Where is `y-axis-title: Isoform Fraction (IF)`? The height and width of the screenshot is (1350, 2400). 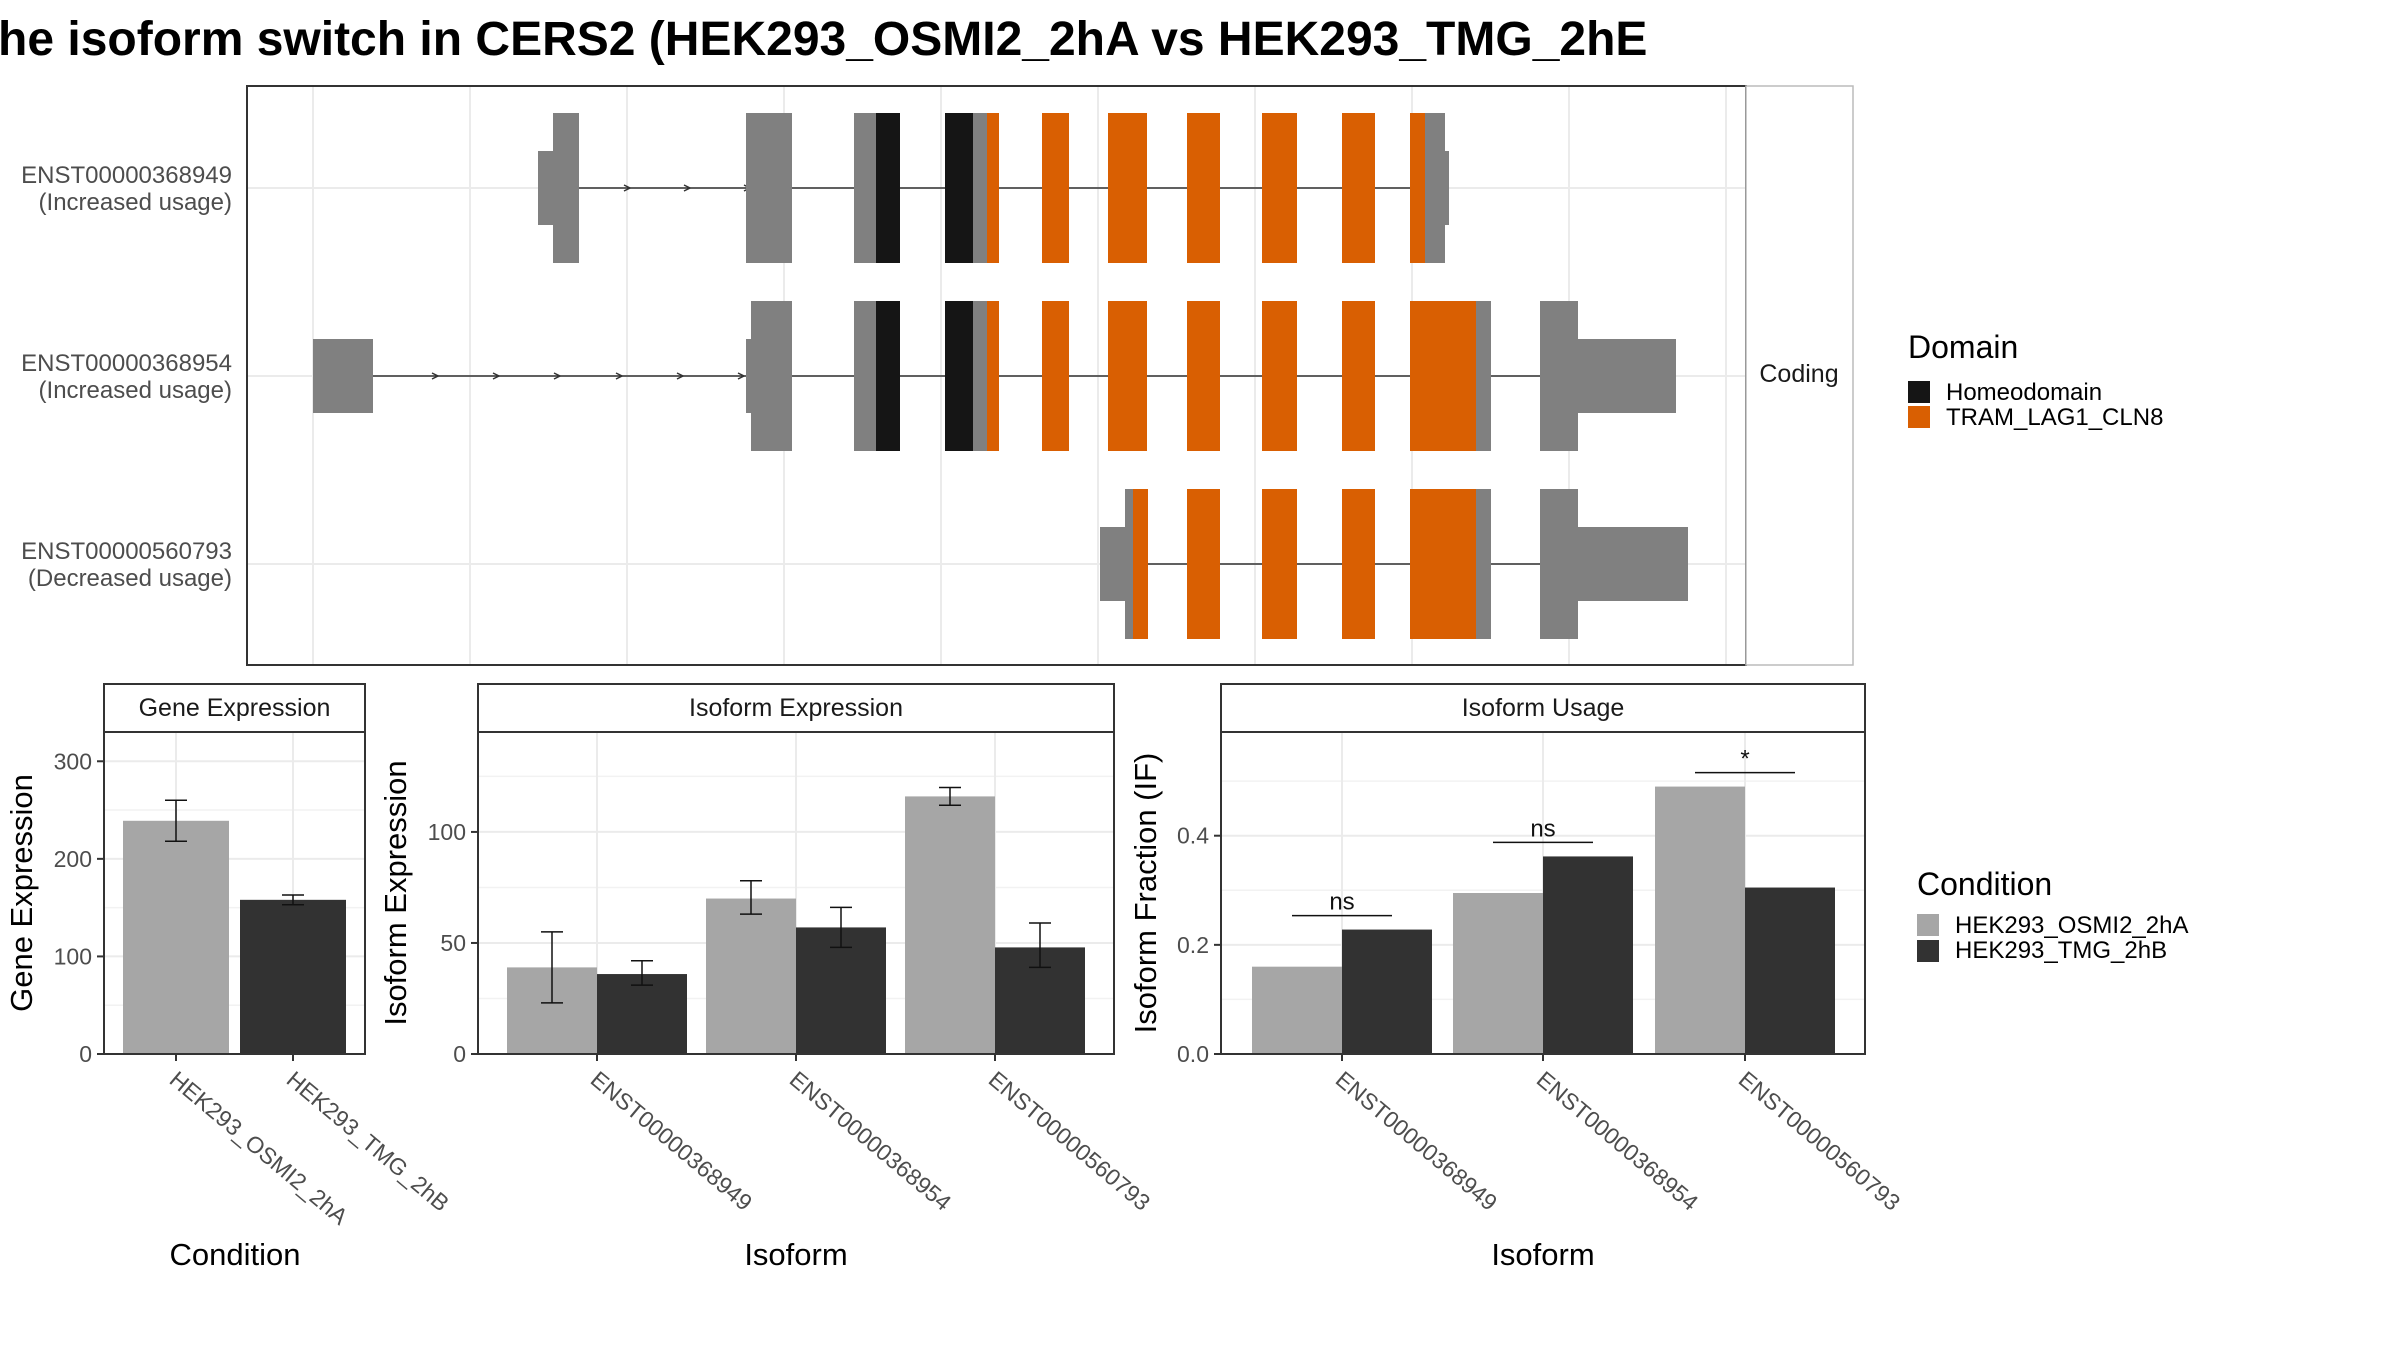 y-axis-title: Isoform Fraction (IF) is located at coordinates (1145, 893).